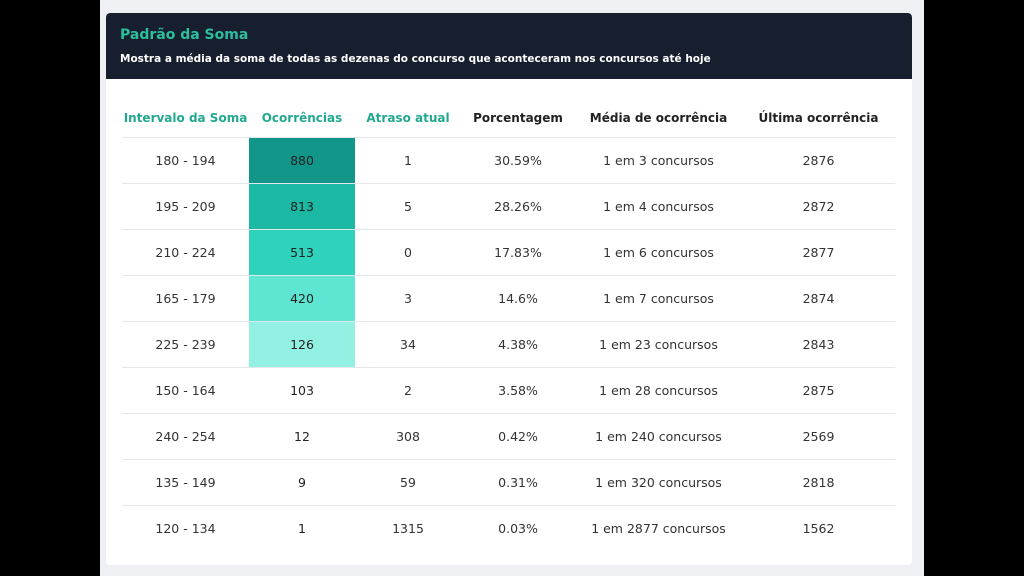 This screenshot has width=1024, height=576. What do you see at coordinates (518, 252) in the screenshot?
I see `cell-porcentagem: 17.83%` at bounding box center [518, 252].